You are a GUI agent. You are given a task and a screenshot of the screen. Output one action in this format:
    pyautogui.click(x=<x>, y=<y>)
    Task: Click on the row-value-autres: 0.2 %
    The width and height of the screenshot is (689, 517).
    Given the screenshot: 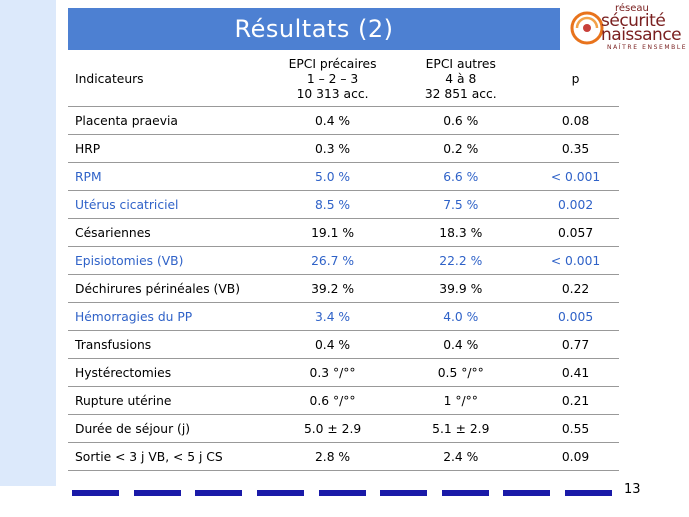 What is the action you would take?
    pyautogui.click(x=461, y=148)
    